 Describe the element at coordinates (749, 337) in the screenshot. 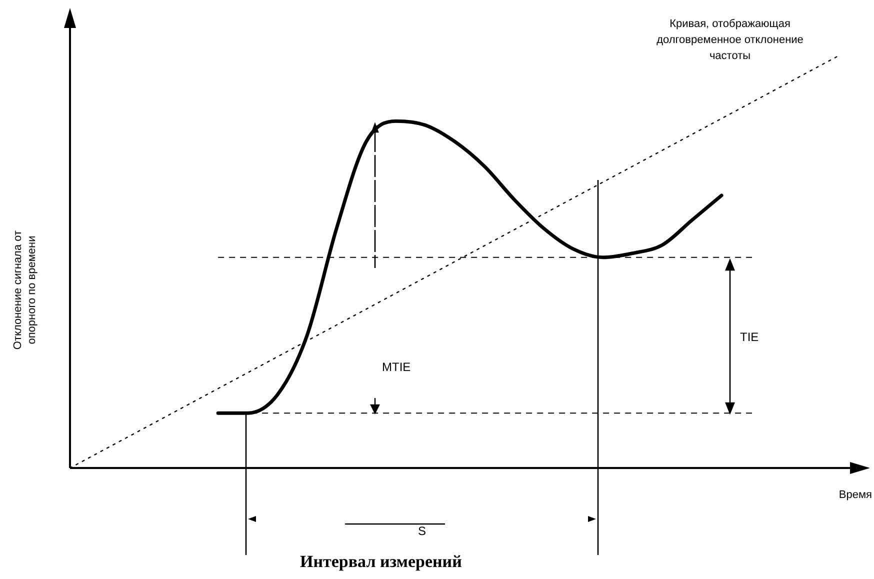

I see `annotation: TIE` at that location.